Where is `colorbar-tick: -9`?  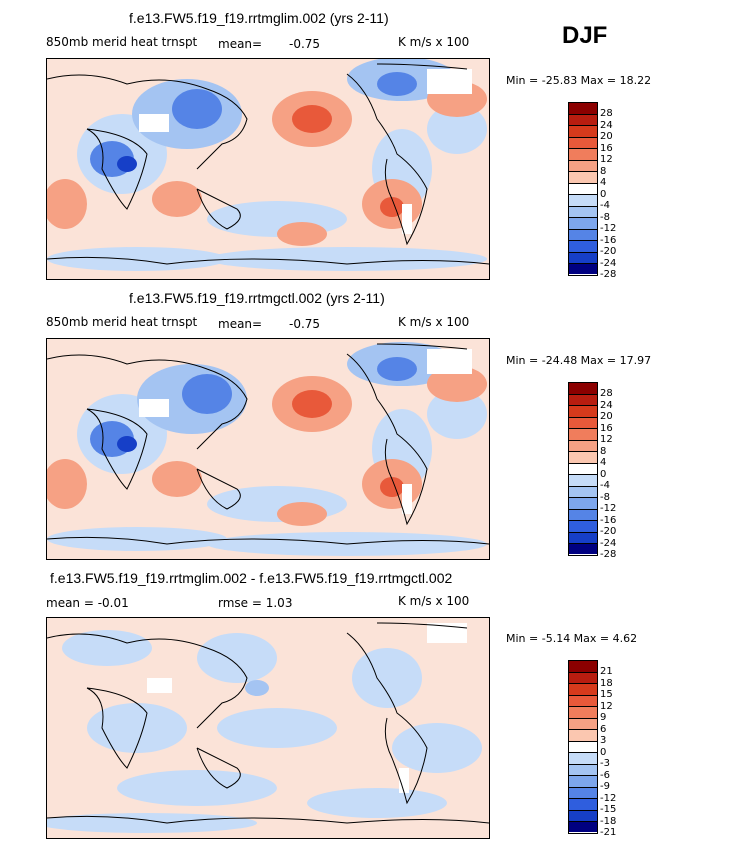
colorbar-tick: -9 is located at coordinates (605, 786).